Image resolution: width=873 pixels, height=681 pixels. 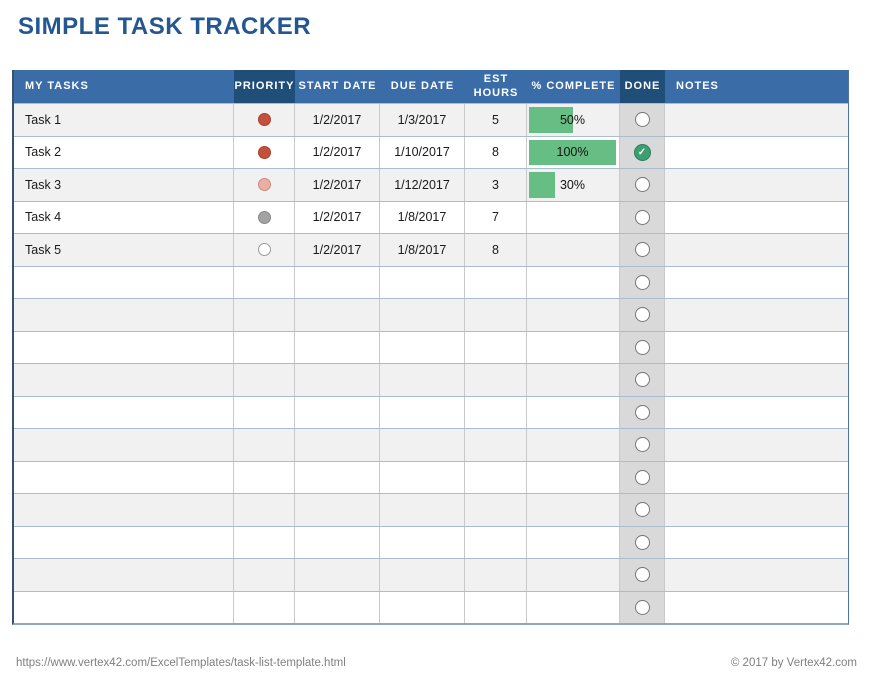 I want to click on task-name-cell: Task 3, so click(x=124, y=185).